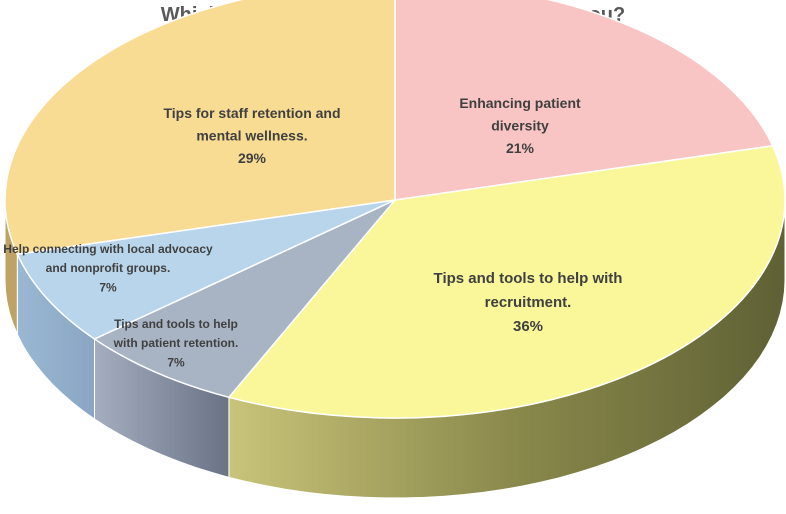 The height and width of the screenshot is (514, 786). I want to click on slice-label-line: diversity, so click(520, 125).